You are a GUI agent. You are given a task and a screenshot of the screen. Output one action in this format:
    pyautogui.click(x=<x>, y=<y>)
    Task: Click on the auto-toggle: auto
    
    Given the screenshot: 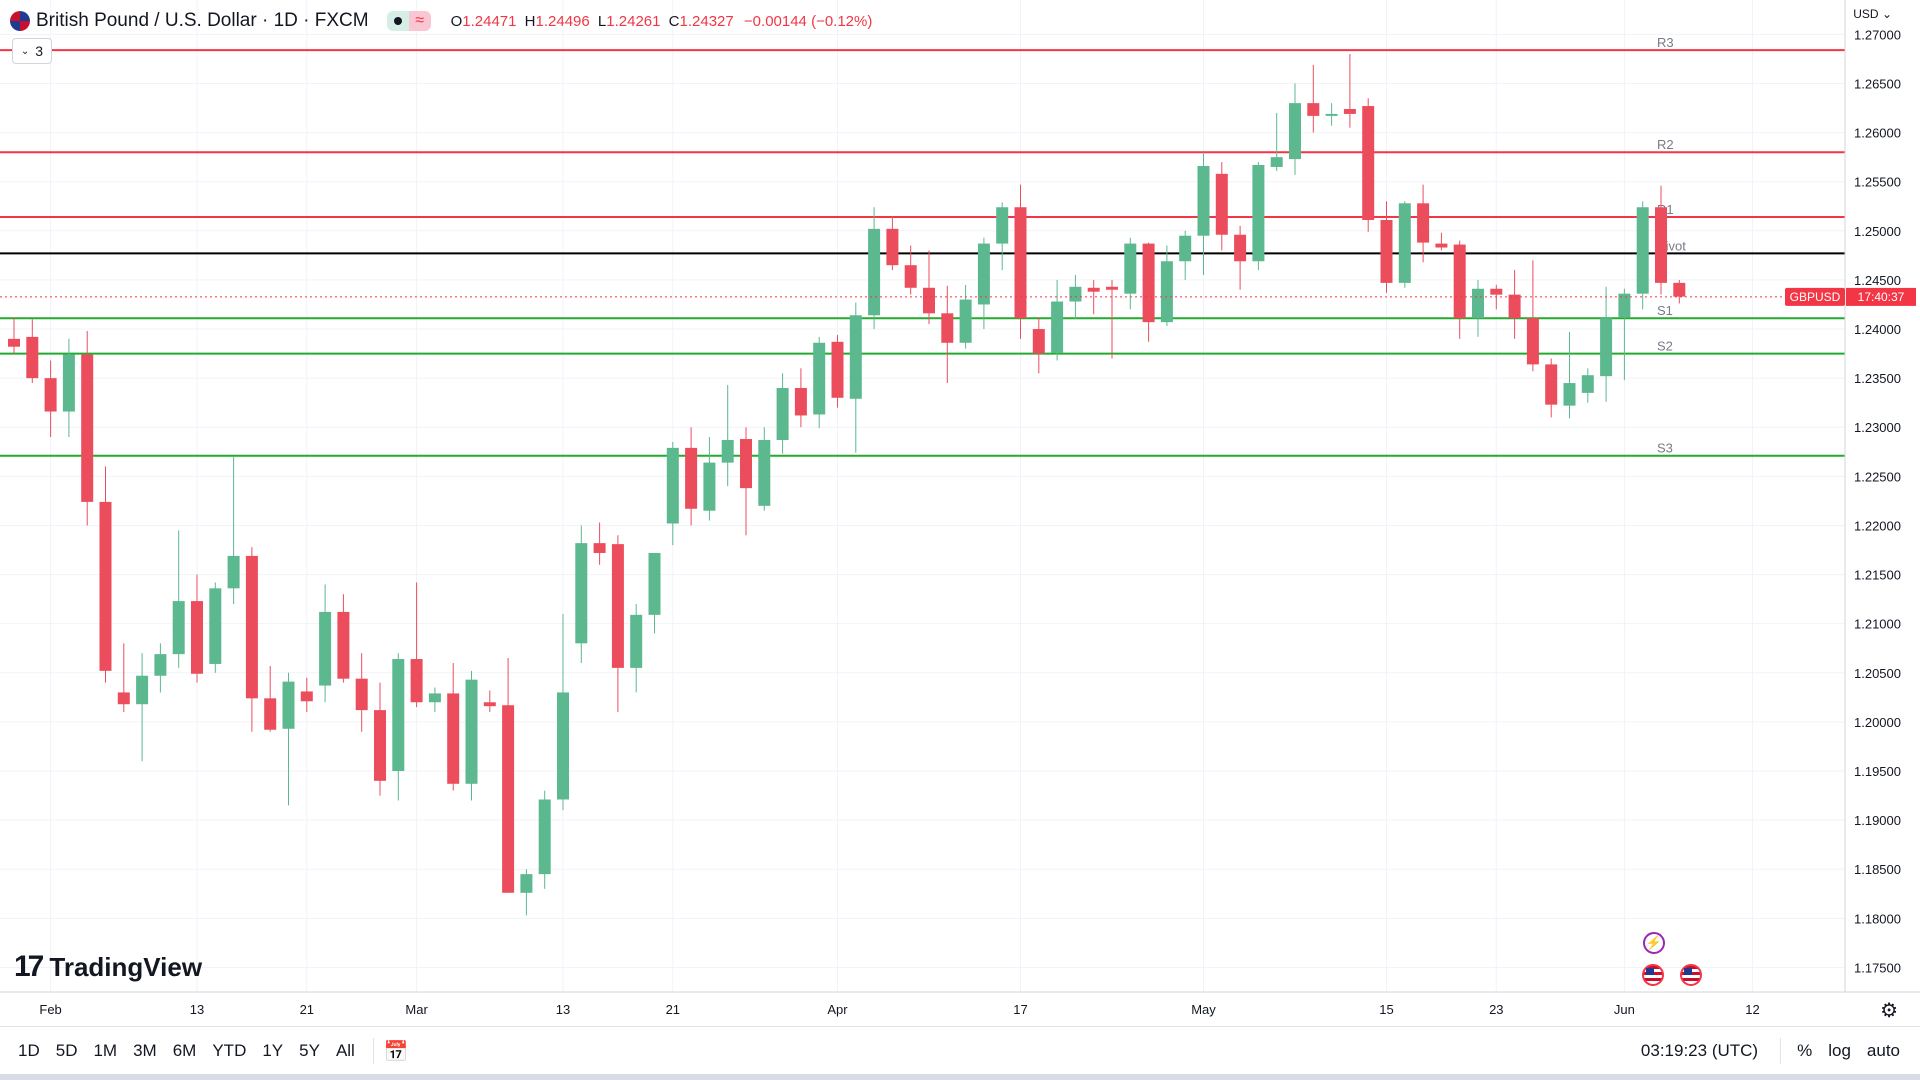 What is the action you would take?
    pyautogui.click(x=1883, y=1050)
    